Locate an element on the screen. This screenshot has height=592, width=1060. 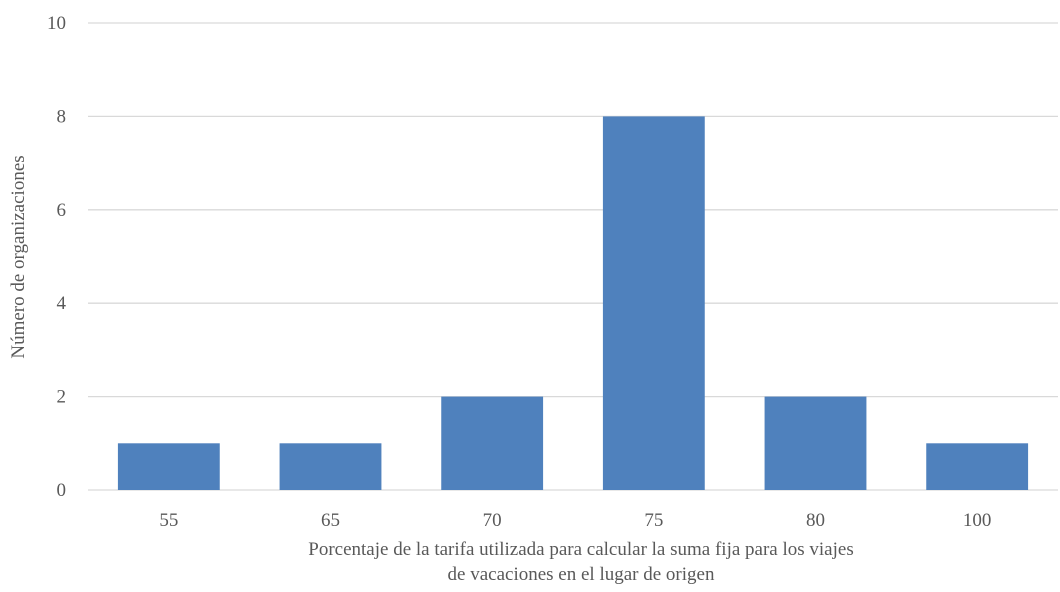
x-tick-label-55: 55 is located at coordinates (168, 520).